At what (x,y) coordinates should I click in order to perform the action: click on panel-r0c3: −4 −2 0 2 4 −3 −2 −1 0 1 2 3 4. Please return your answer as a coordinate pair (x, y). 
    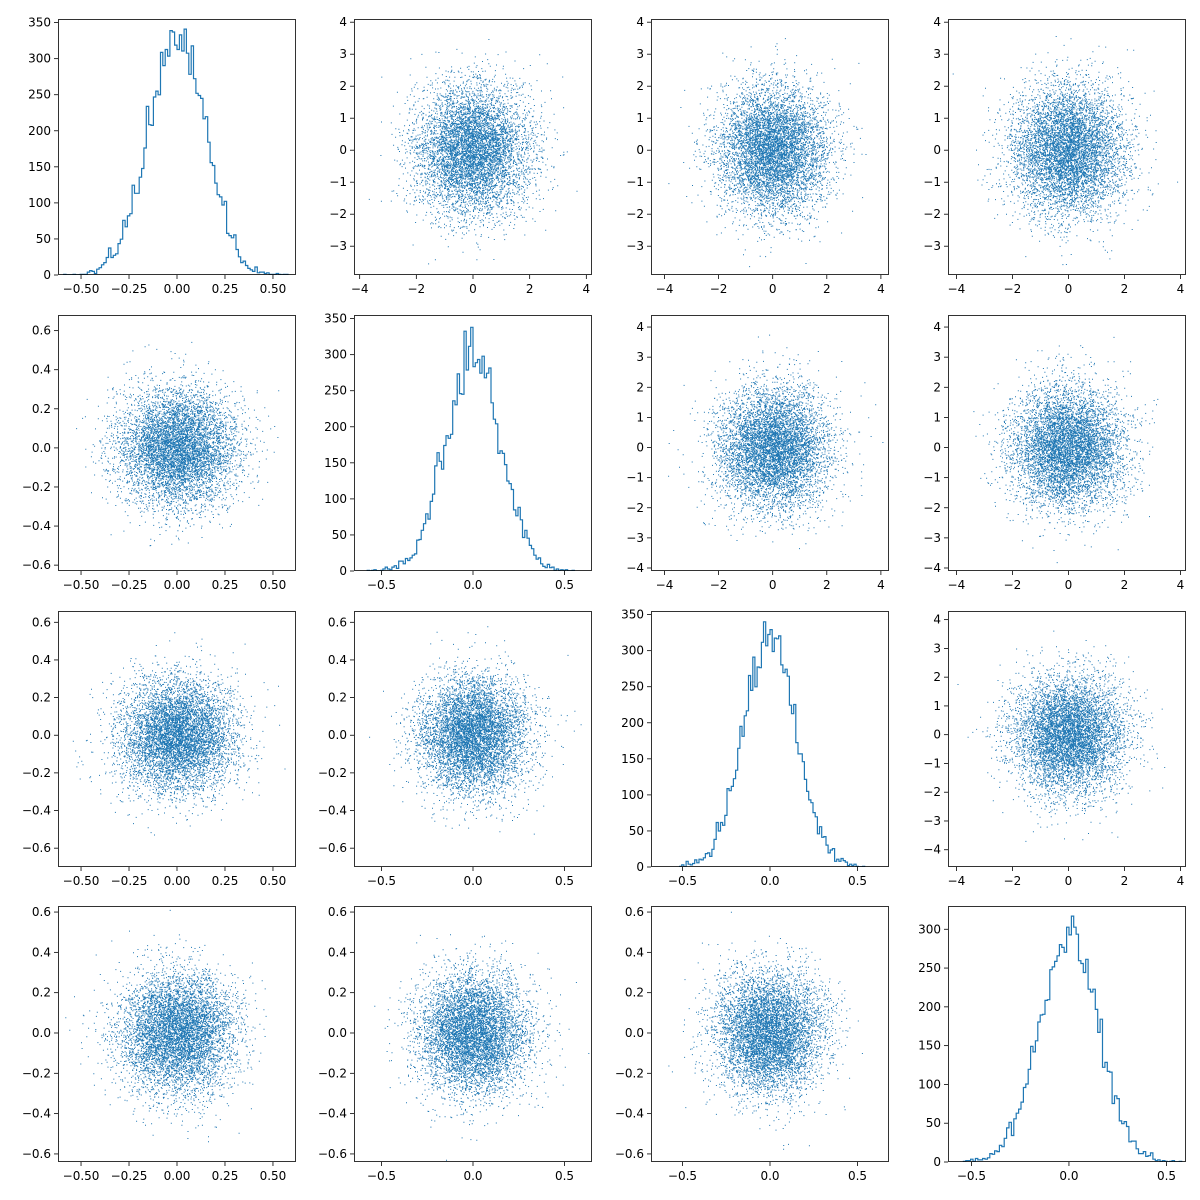
    Looking at the image, I should click on (1054, 155).